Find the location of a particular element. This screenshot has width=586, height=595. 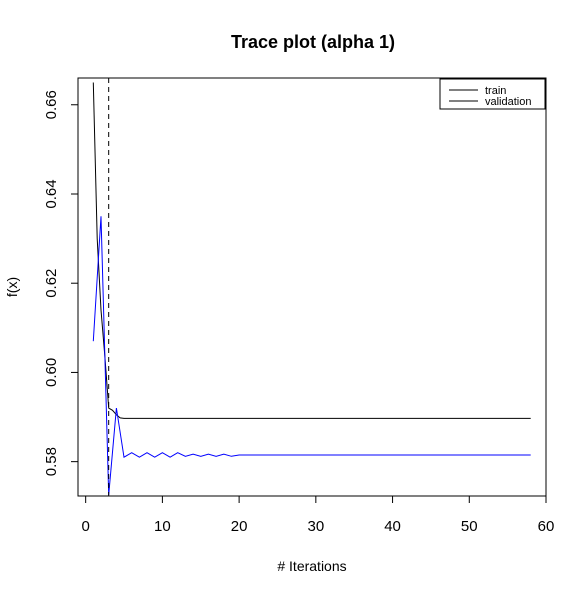

y-tick-label: 0.64 is located at coordinates (51, 193).